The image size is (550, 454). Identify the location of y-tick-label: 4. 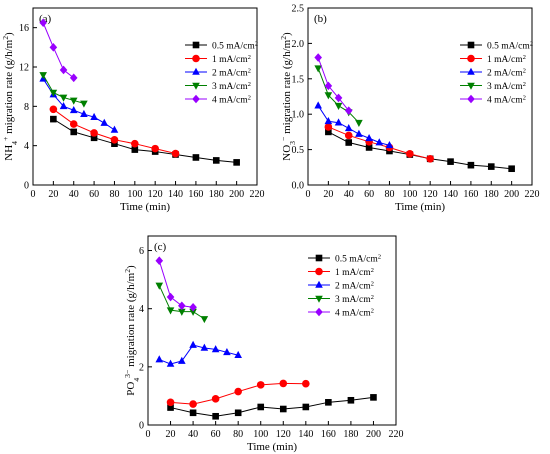
(26, 146).